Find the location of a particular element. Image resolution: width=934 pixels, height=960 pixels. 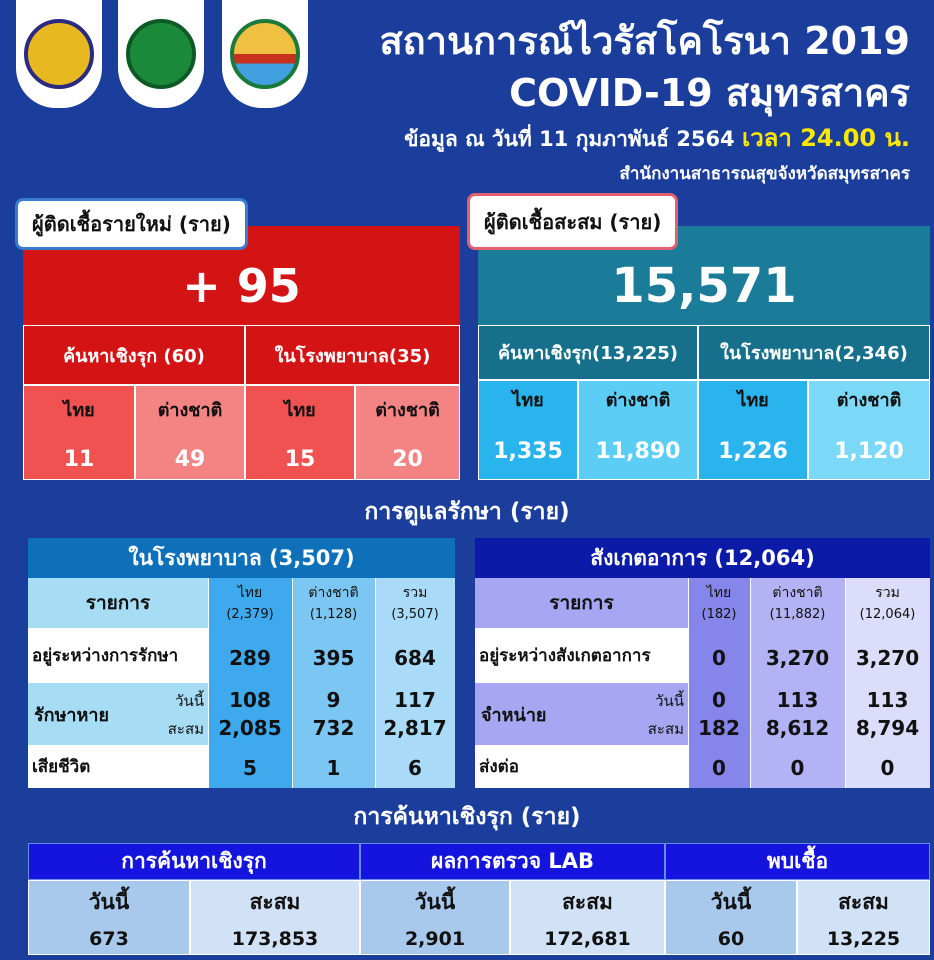

hospital-row3-label: เสียชีวิต is located at coordinates (61, 767).